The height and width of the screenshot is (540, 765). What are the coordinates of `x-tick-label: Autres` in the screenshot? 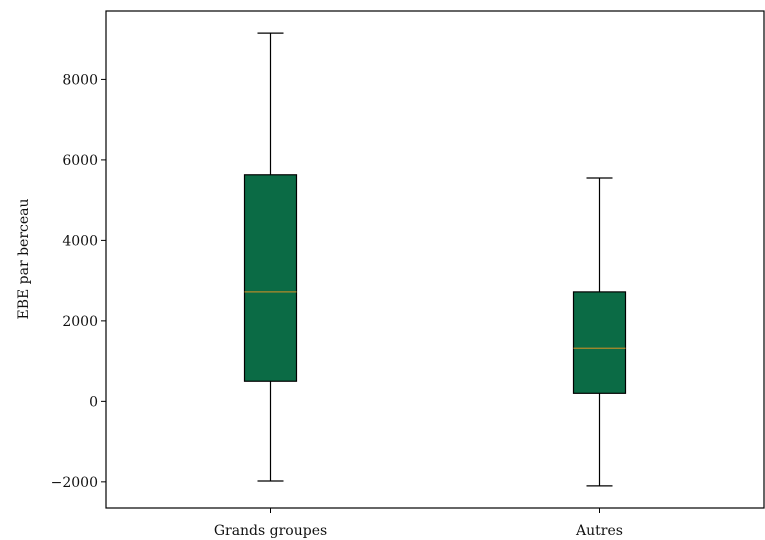 It's located at (599, 531).